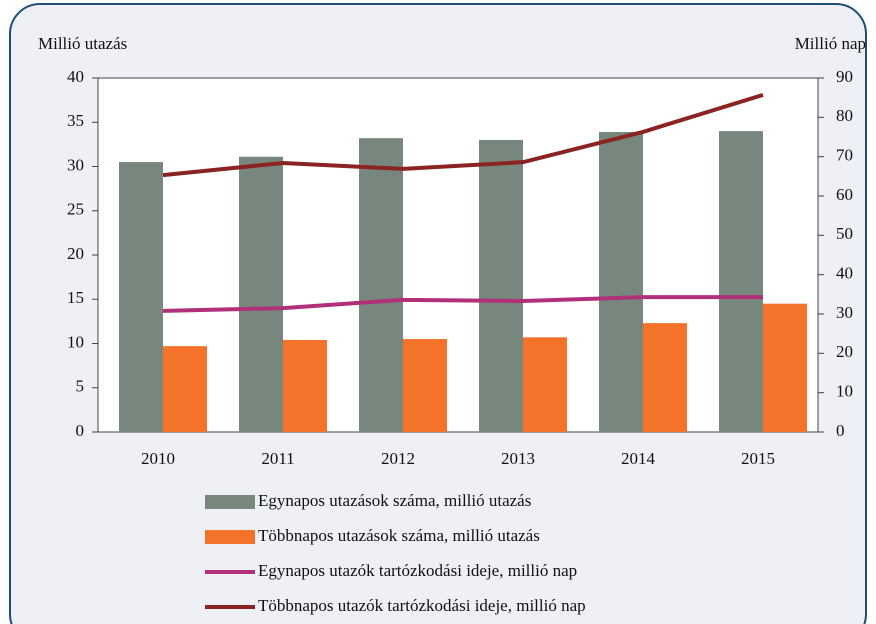 Image resolution: width=876 pixels, height=624 pixels. Describe the element at coordinates (844, 391) in the screenshot. I see `y2-tick-label: 10` at that location.